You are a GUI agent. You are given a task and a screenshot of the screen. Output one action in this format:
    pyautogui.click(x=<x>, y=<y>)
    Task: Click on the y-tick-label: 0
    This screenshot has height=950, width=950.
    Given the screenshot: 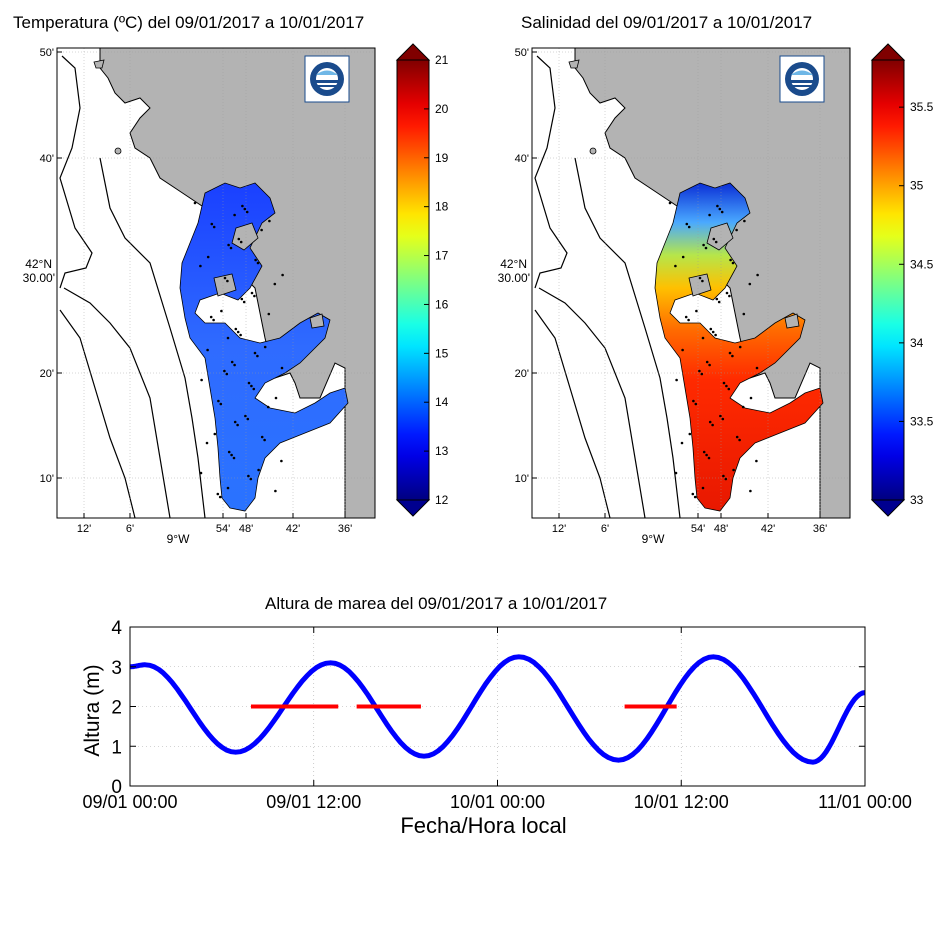 What is the action you would take?
    pyautogui.click(x=116, y=787)
    